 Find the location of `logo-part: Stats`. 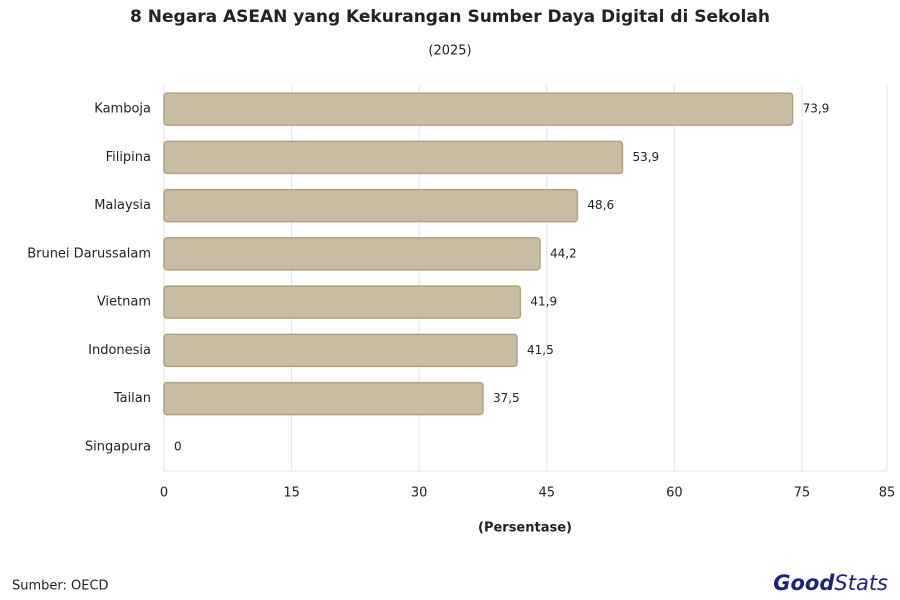

logo-part: Stats is located at coordinates (861, 583).